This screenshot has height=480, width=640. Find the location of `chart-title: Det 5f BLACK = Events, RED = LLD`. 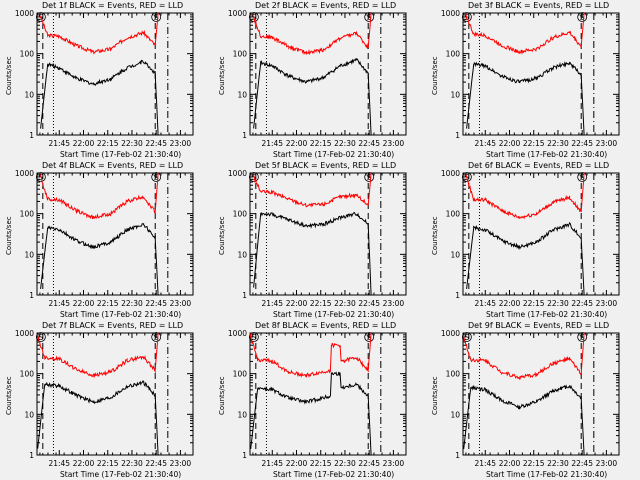

chart-title: Det 5f BLACK = Events, RED = LLD is located at coordinates (326, 165).